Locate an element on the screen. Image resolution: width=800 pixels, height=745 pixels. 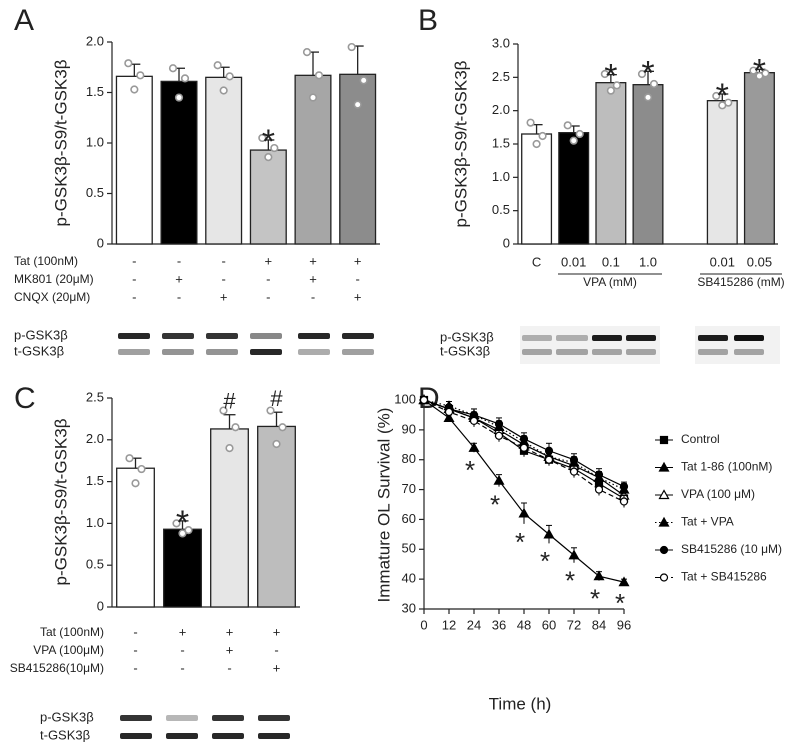
y-tick-label: 40 is located at coordinates (409, 578).